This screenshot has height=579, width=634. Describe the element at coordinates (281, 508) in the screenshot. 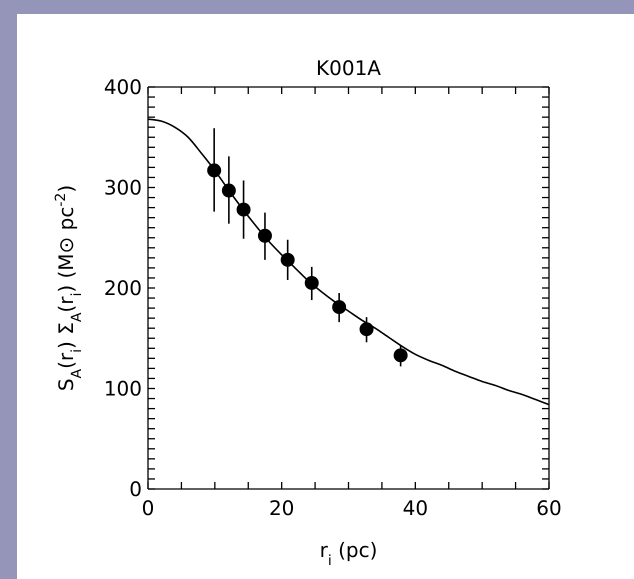

I see `x-tick-label: 20` at that location.